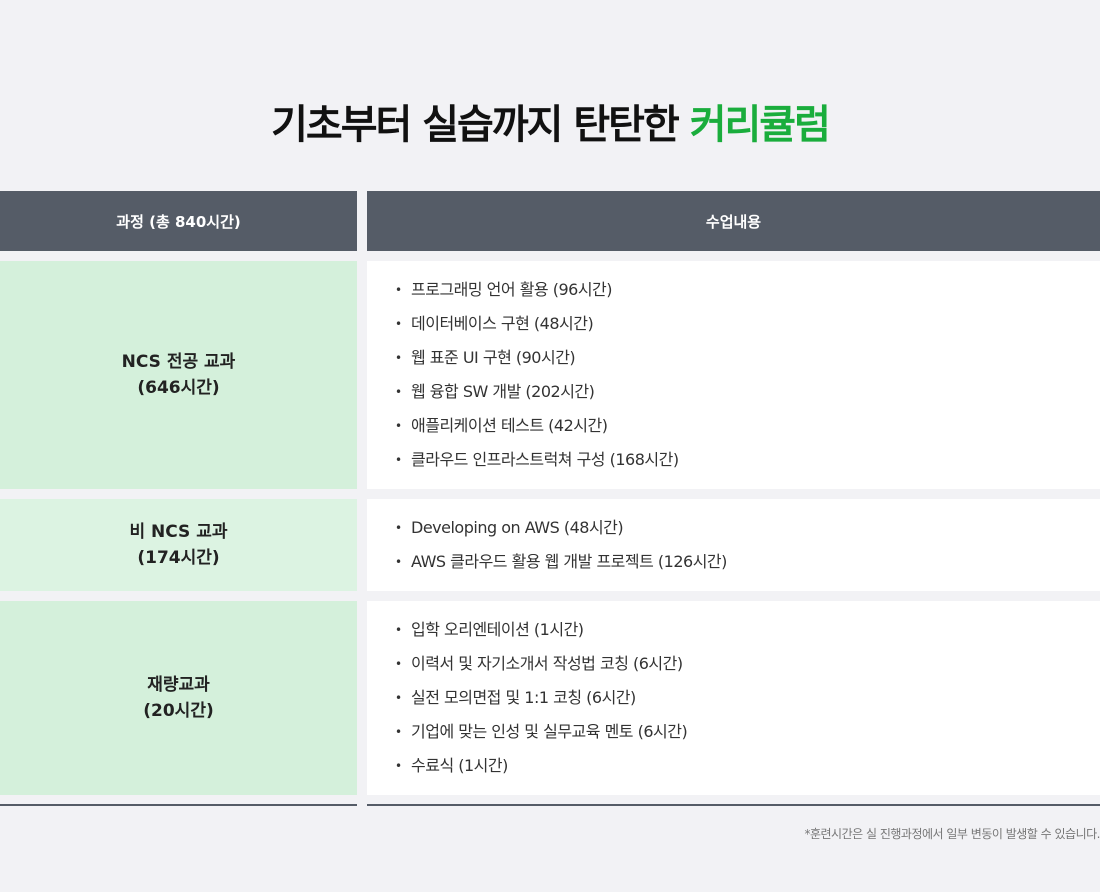  Describe the element at coordinates (760, 125) in the screenshot. I see `title-accent: 커리큘럼` at that location.